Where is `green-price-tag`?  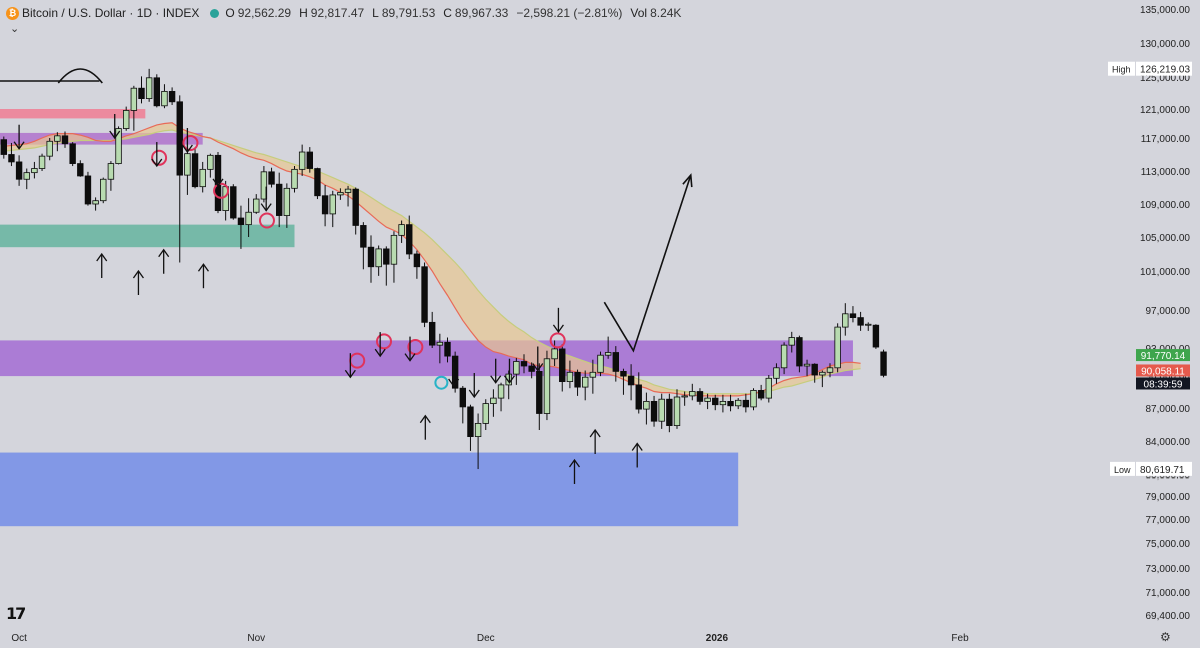
green-price-tag is located at coordinates (1163, 355).